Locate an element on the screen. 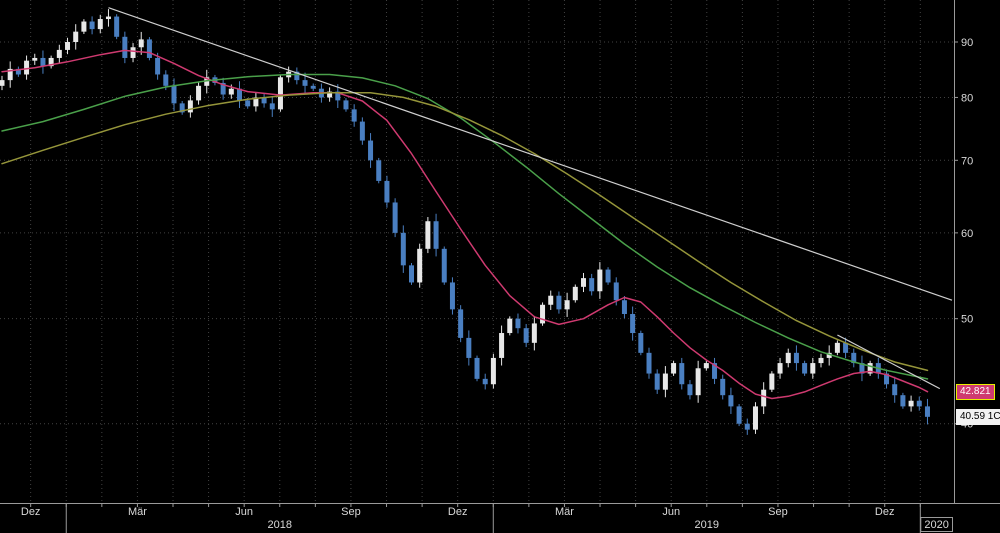 The height and width of the screenshot is (533, 1000). x-tick-label: Sep is located at coordinates (778, 512).